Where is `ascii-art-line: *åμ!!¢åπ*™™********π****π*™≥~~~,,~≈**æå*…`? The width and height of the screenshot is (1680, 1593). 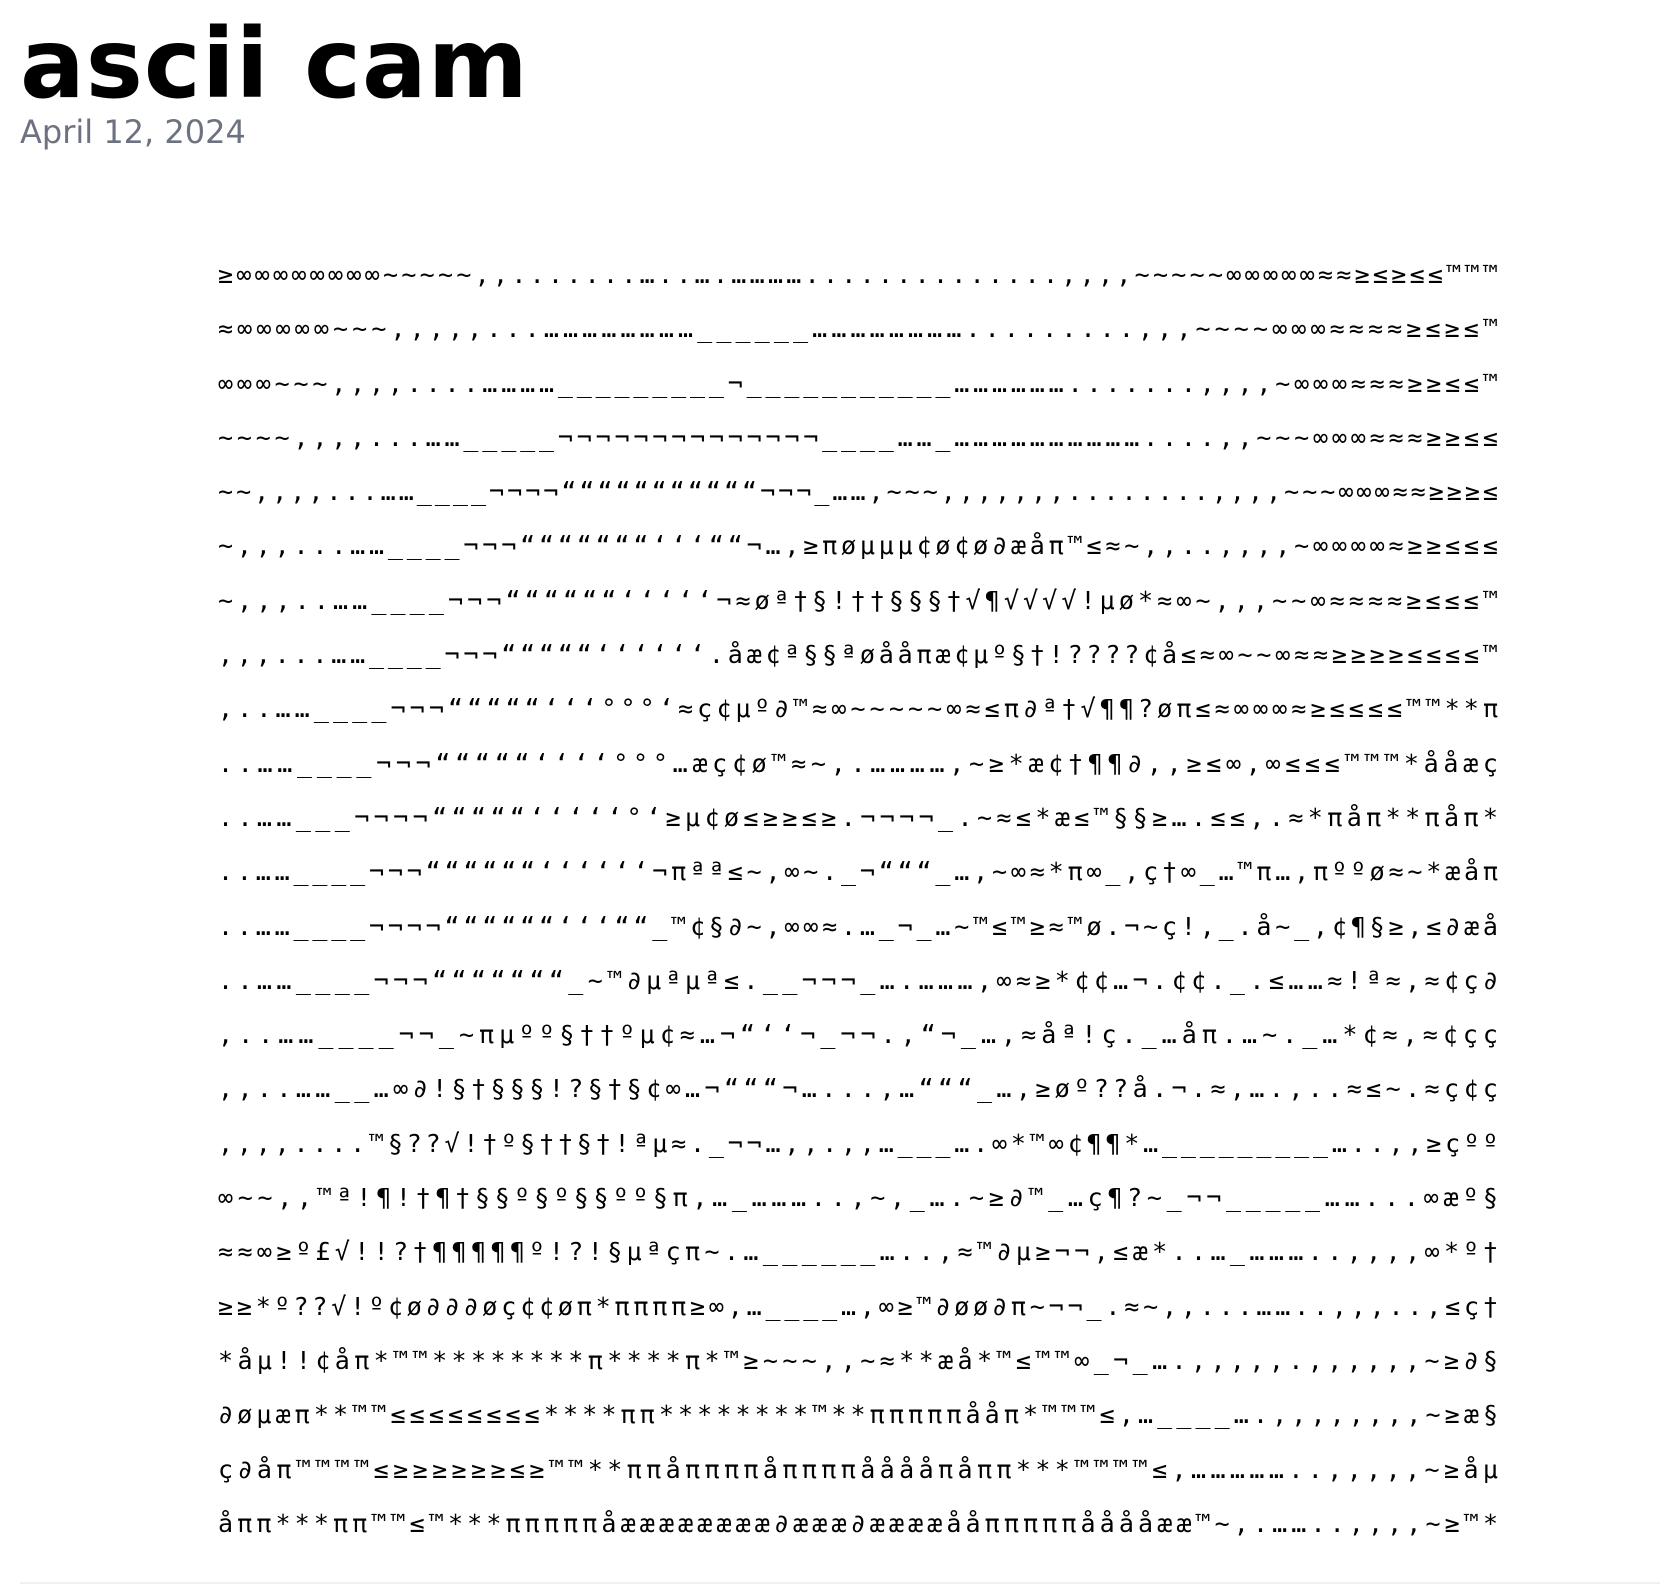 ascii-art-line: *åμ!!¢åπ*™™********π****π*™≥~~~,,~≈**æå*… is located at coordinates (858, 1360).